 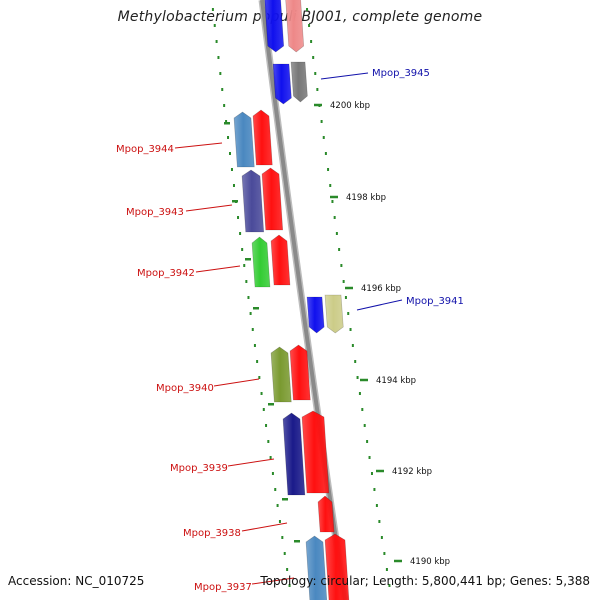 I want to click on scale-tick-label: 4190 kbp, so click(x=430, y=562).